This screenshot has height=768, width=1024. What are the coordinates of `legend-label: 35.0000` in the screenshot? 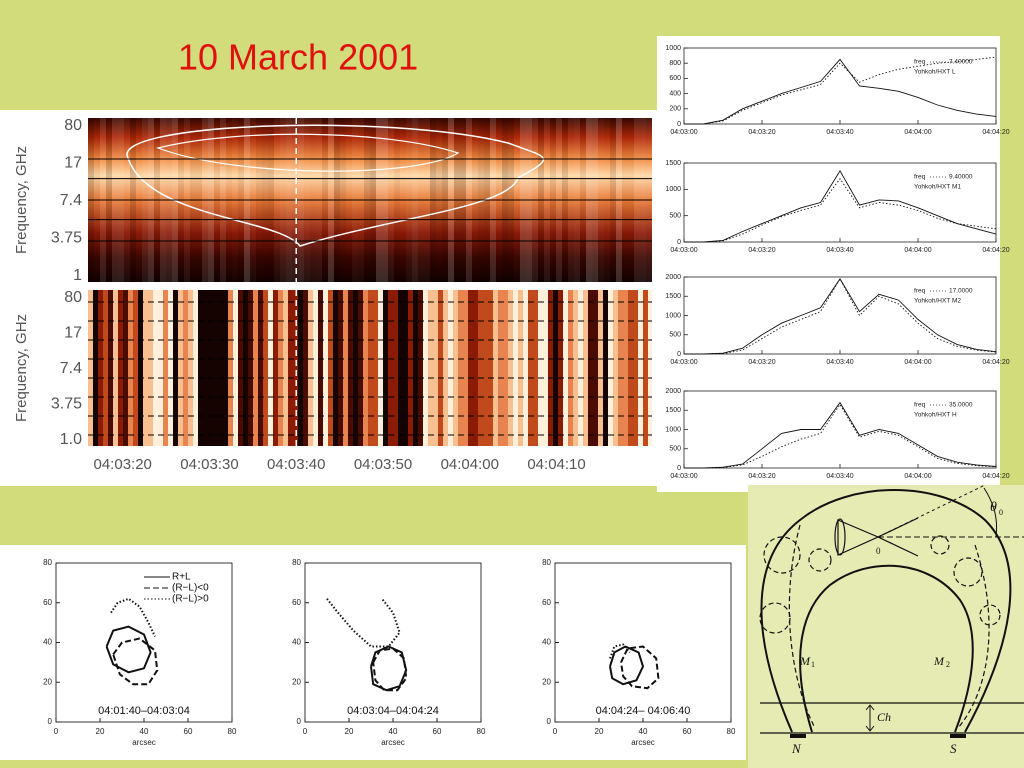 It's located at (961, 405).